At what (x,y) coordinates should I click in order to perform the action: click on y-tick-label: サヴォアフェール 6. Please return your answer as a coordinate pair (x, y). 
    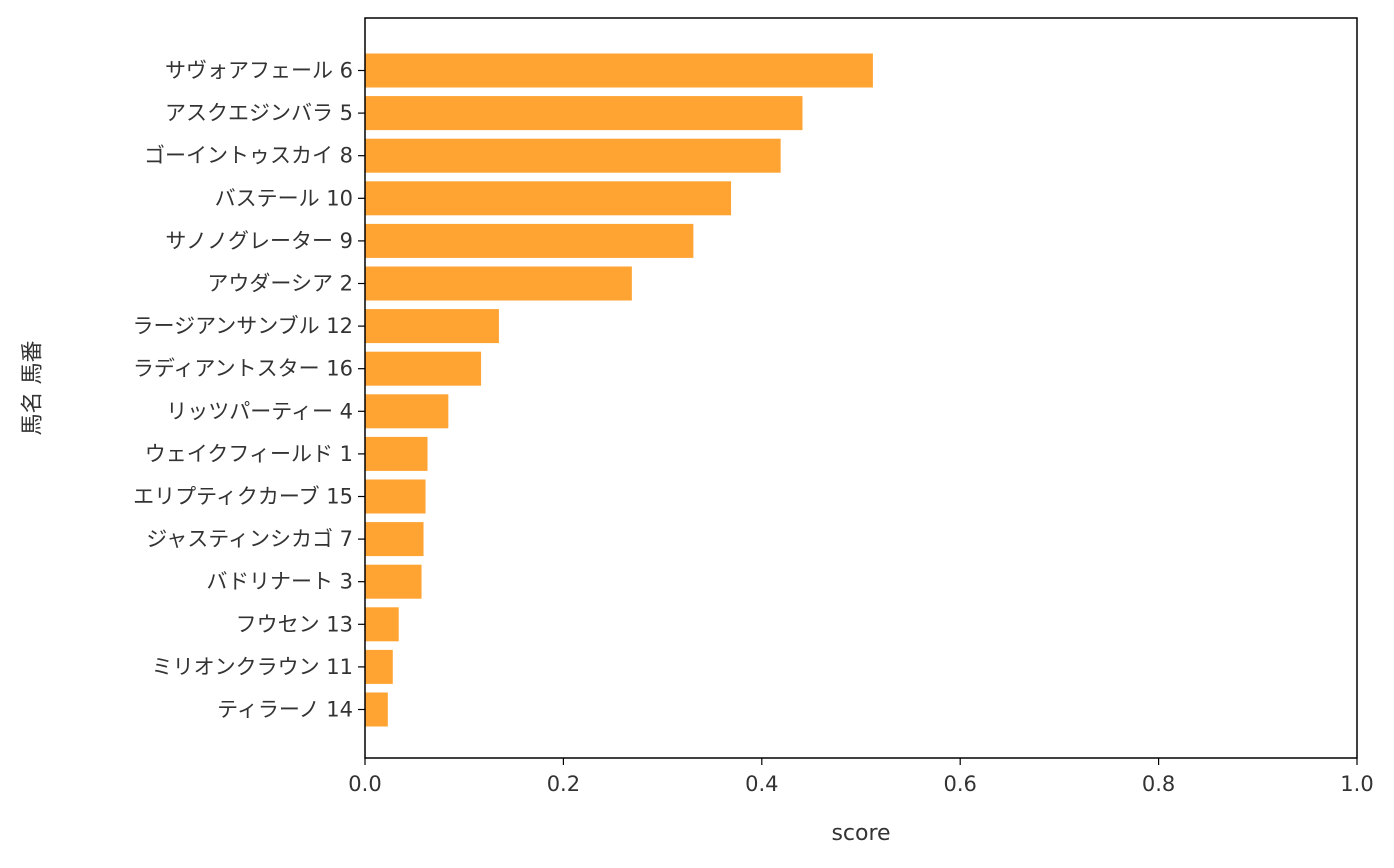
    Looking at the image, I should click on (259, 71).